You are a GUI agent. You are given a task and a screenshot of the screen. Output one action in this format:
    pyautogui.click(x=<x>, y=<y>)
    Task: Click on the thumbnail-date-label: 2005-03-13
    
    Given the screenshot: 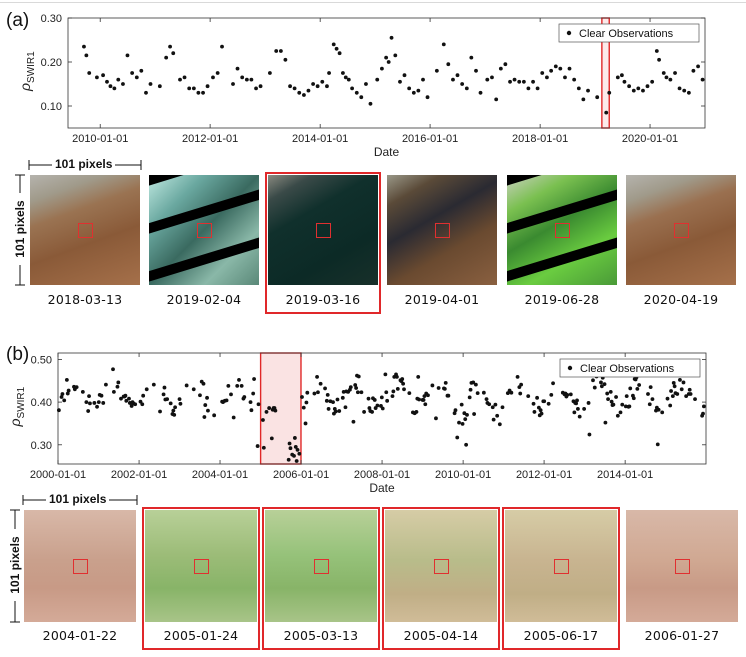 What is the action you would take?
    pyautogui.click(x=321, y=635)
    